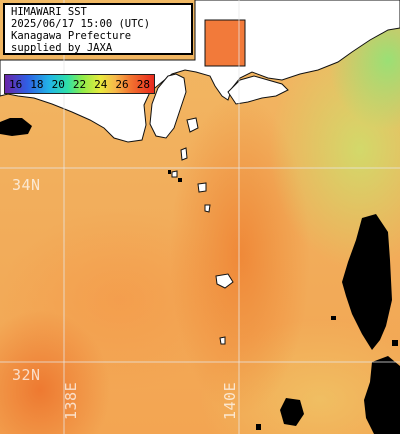 The width and height of the screenshot is (400, 434). What do you see at coordinates (224, 281) in the screenshot?
I see `land-hachijo` at bounding box center [224, 281].